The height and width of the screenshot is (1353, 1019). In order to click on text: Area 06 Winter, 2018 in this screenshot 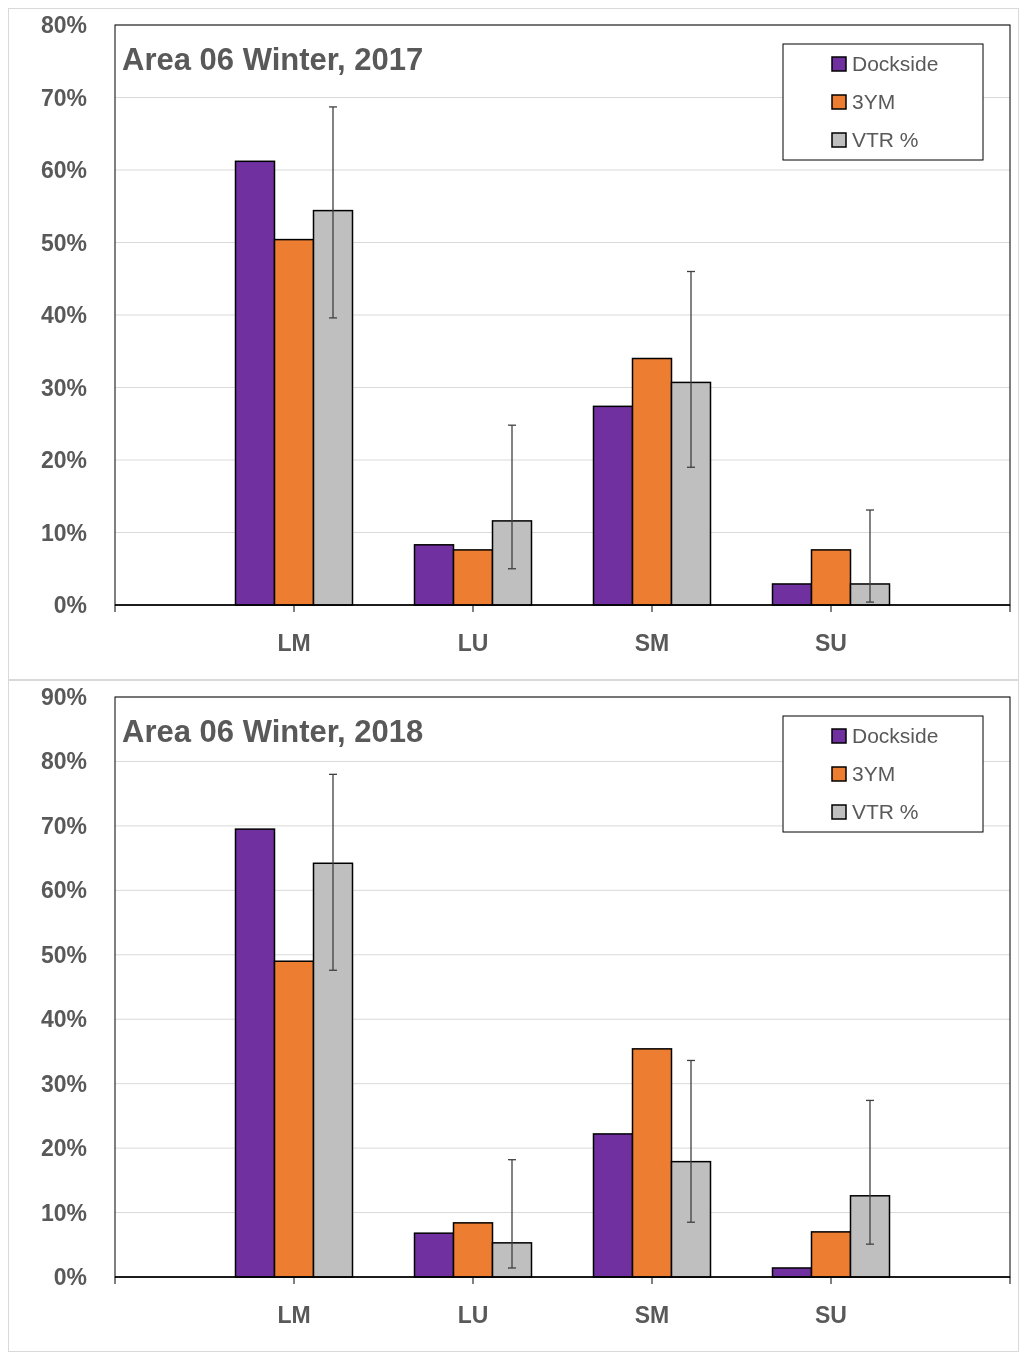, I will do `click(273, 731)`.